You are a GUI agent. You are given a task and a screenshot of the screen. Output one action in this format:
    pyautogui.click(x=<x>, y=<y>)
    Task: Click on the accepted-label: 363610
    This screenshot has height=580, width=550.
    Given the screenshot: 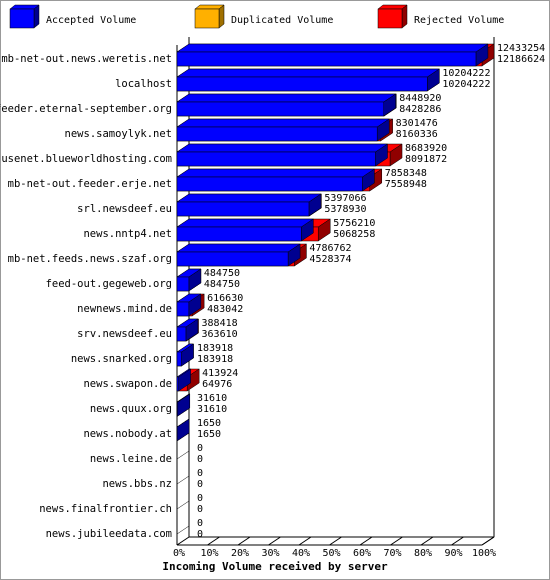 What is the action you would take?
    pyautogui.click(x=220, y=334)
    